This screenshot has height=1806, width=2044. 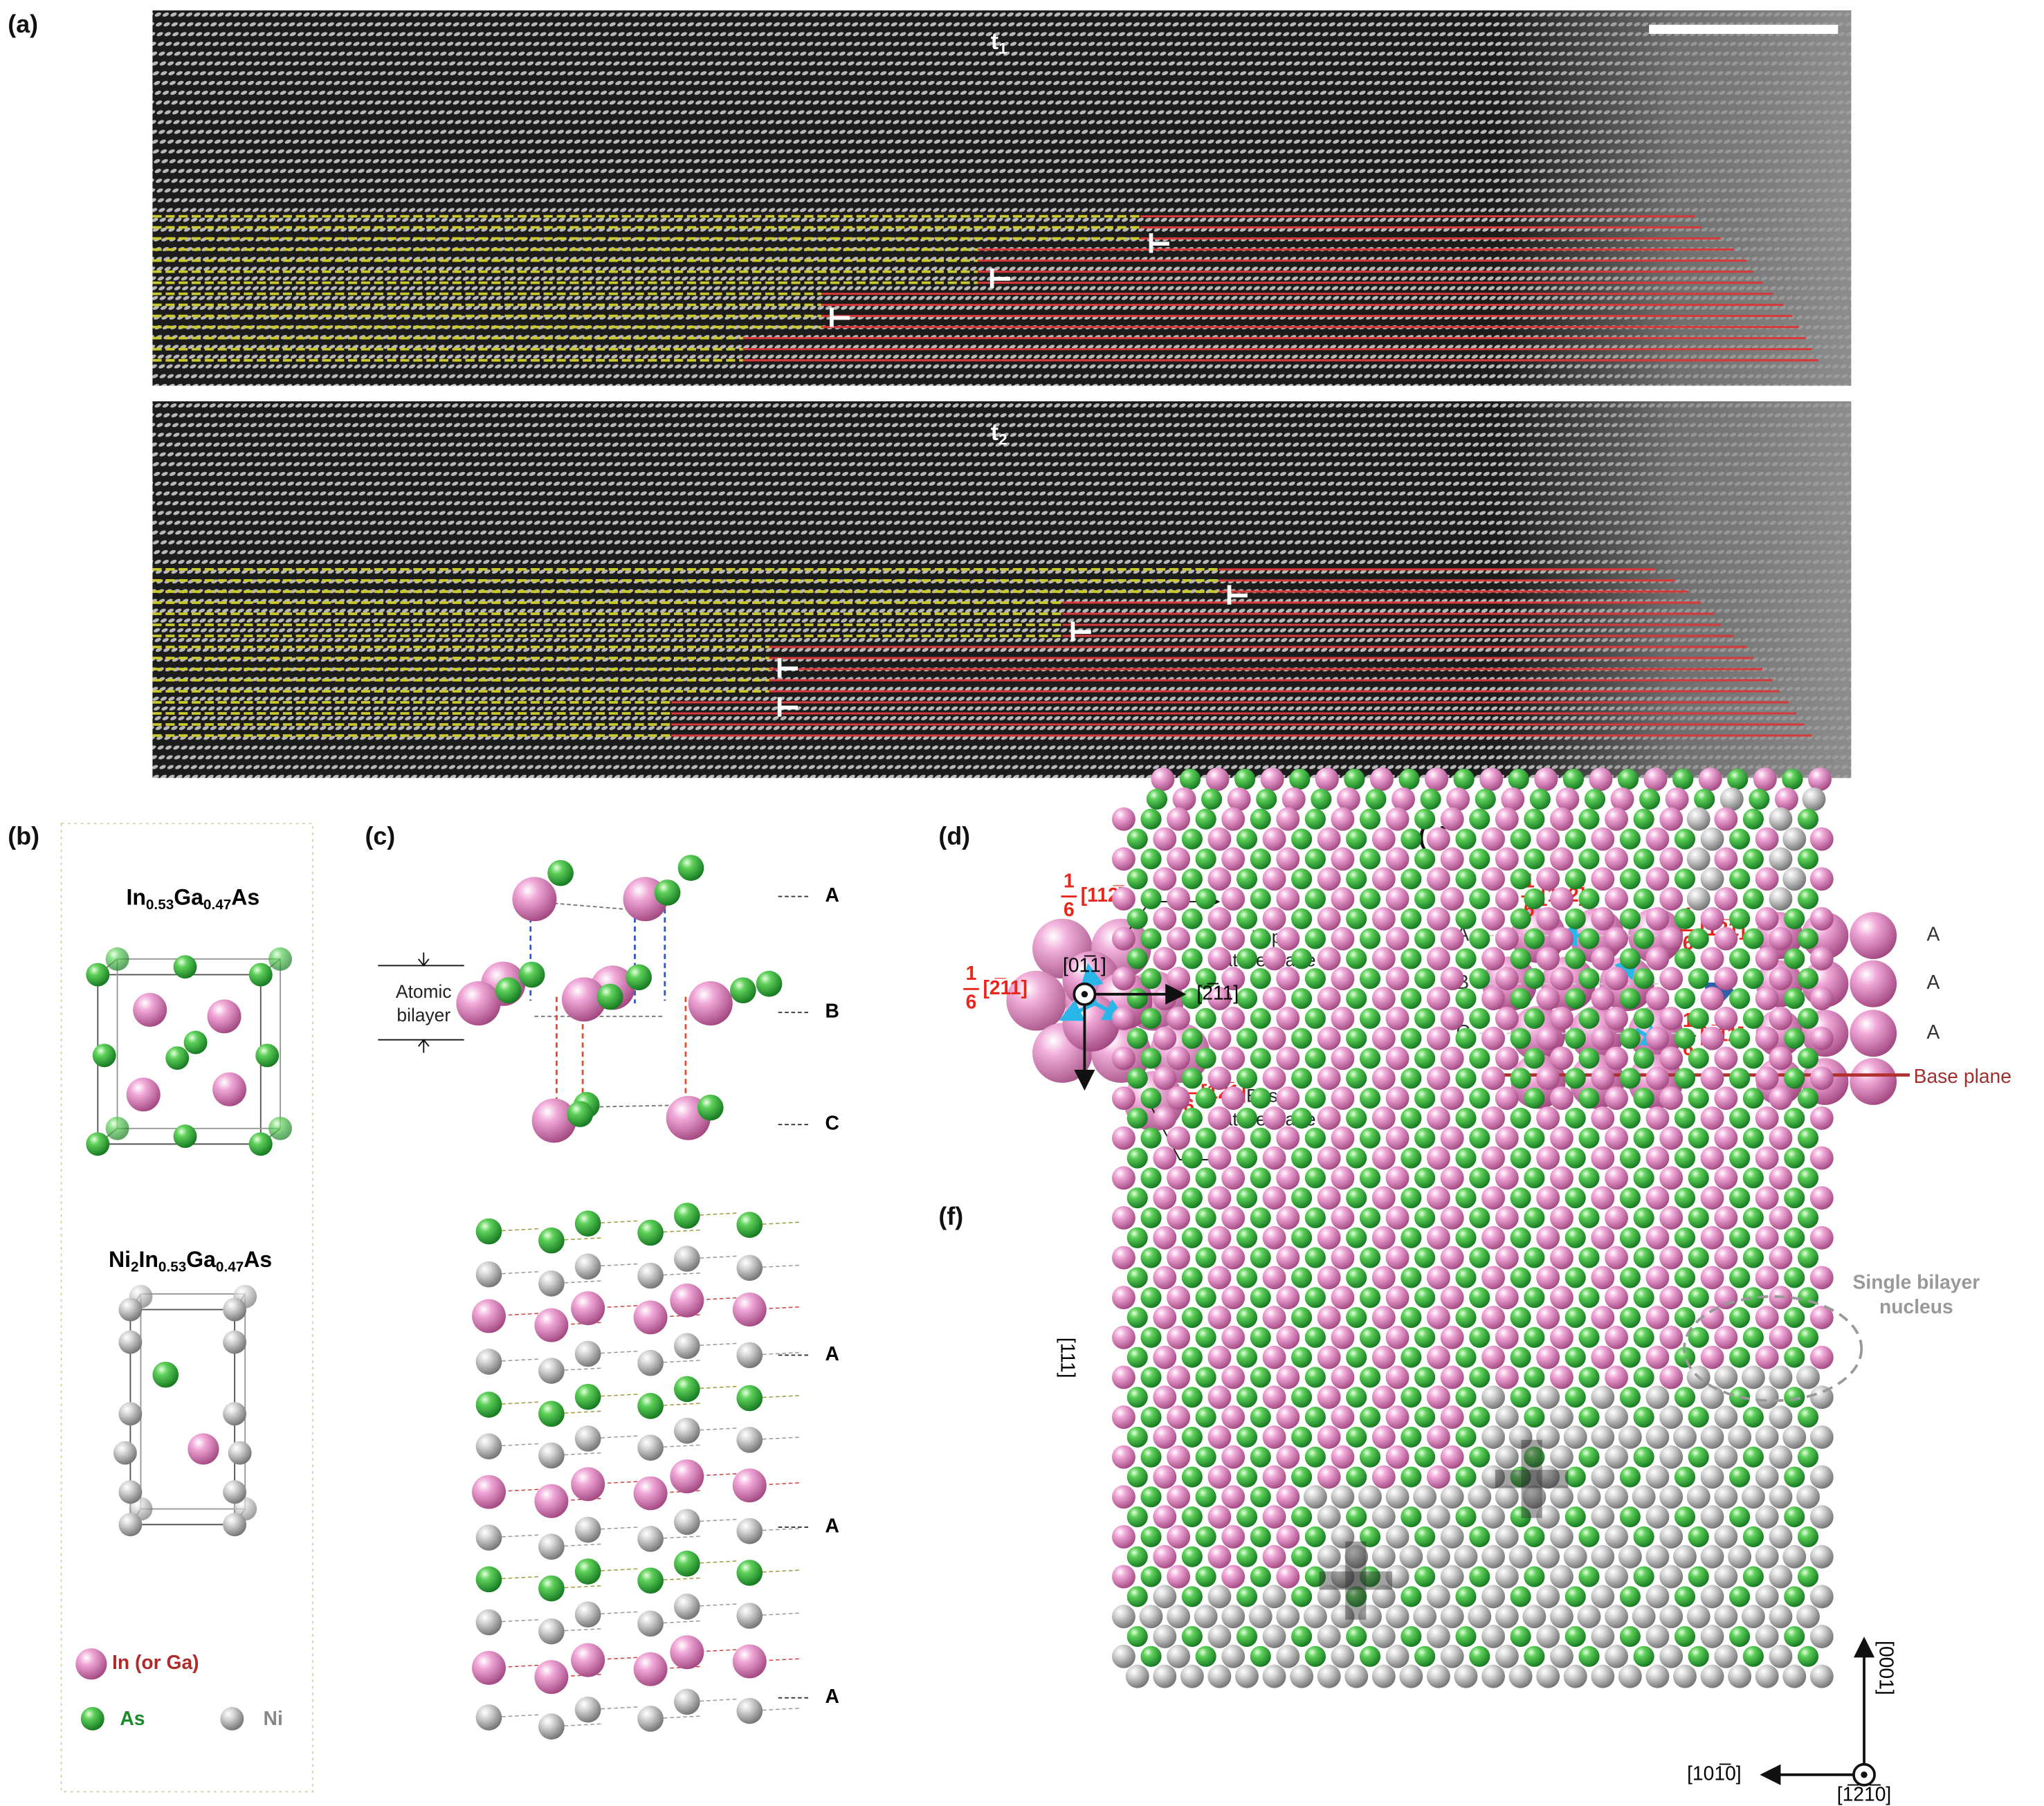 What do you see at coordinates (245, 897) in the screenshot?
I see `element: As` at bounding box center [245, 897].